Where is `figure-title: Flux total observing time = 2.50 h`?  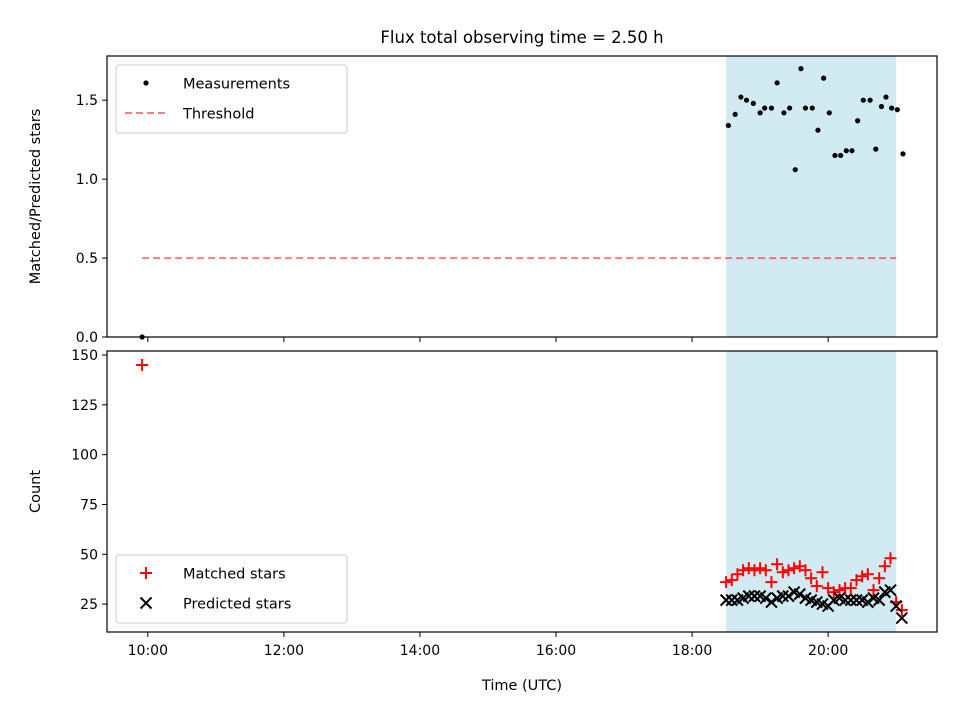 figure-title: Flux total observing time = 2.50 h is located at coordinates (521, 37).